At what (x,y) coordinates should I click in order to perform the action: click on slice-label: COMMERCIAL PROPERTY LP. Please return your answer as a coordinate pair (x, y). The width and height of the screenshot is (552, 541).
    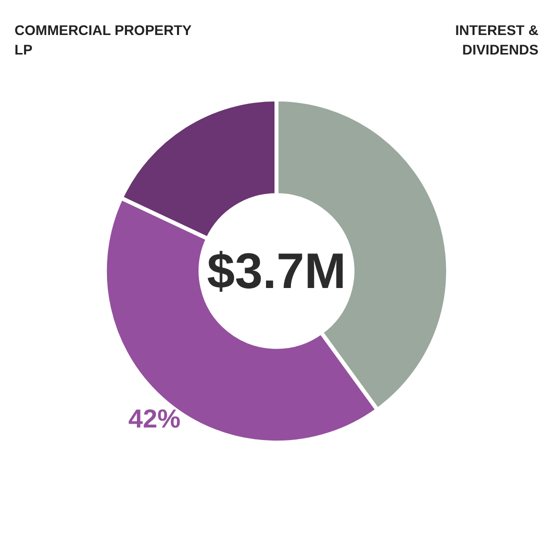
    Looking at the image, I should click on (103, 40).